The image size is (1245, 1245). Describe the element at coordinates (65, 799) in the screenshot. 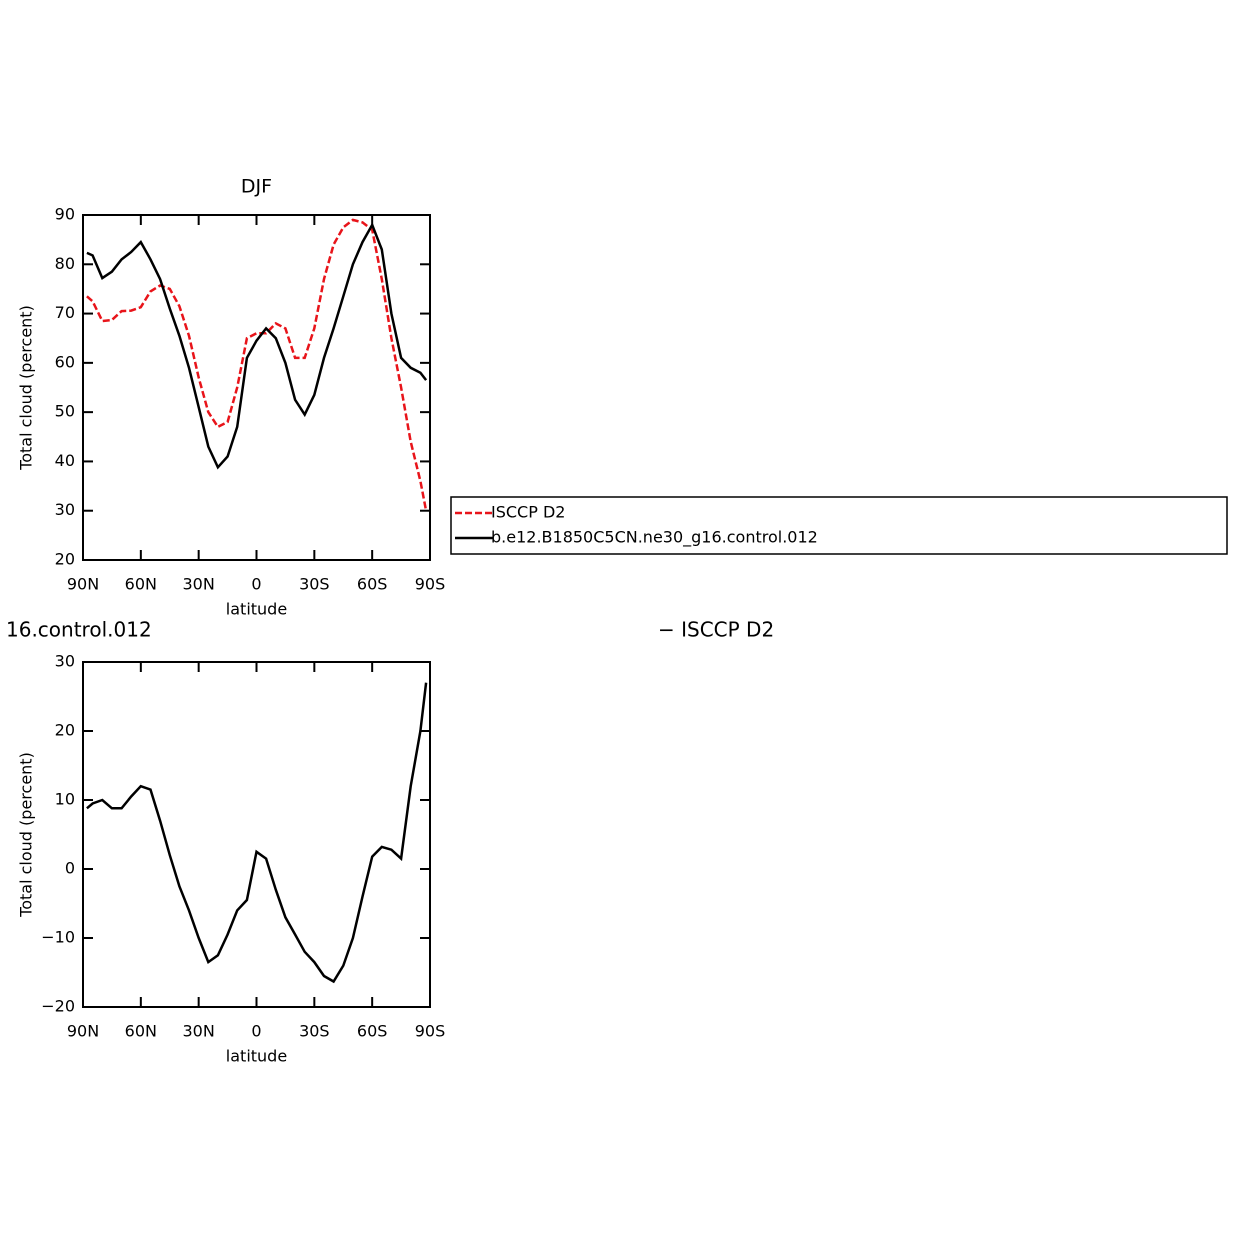

I see `y-tick-label: 10` at that location.